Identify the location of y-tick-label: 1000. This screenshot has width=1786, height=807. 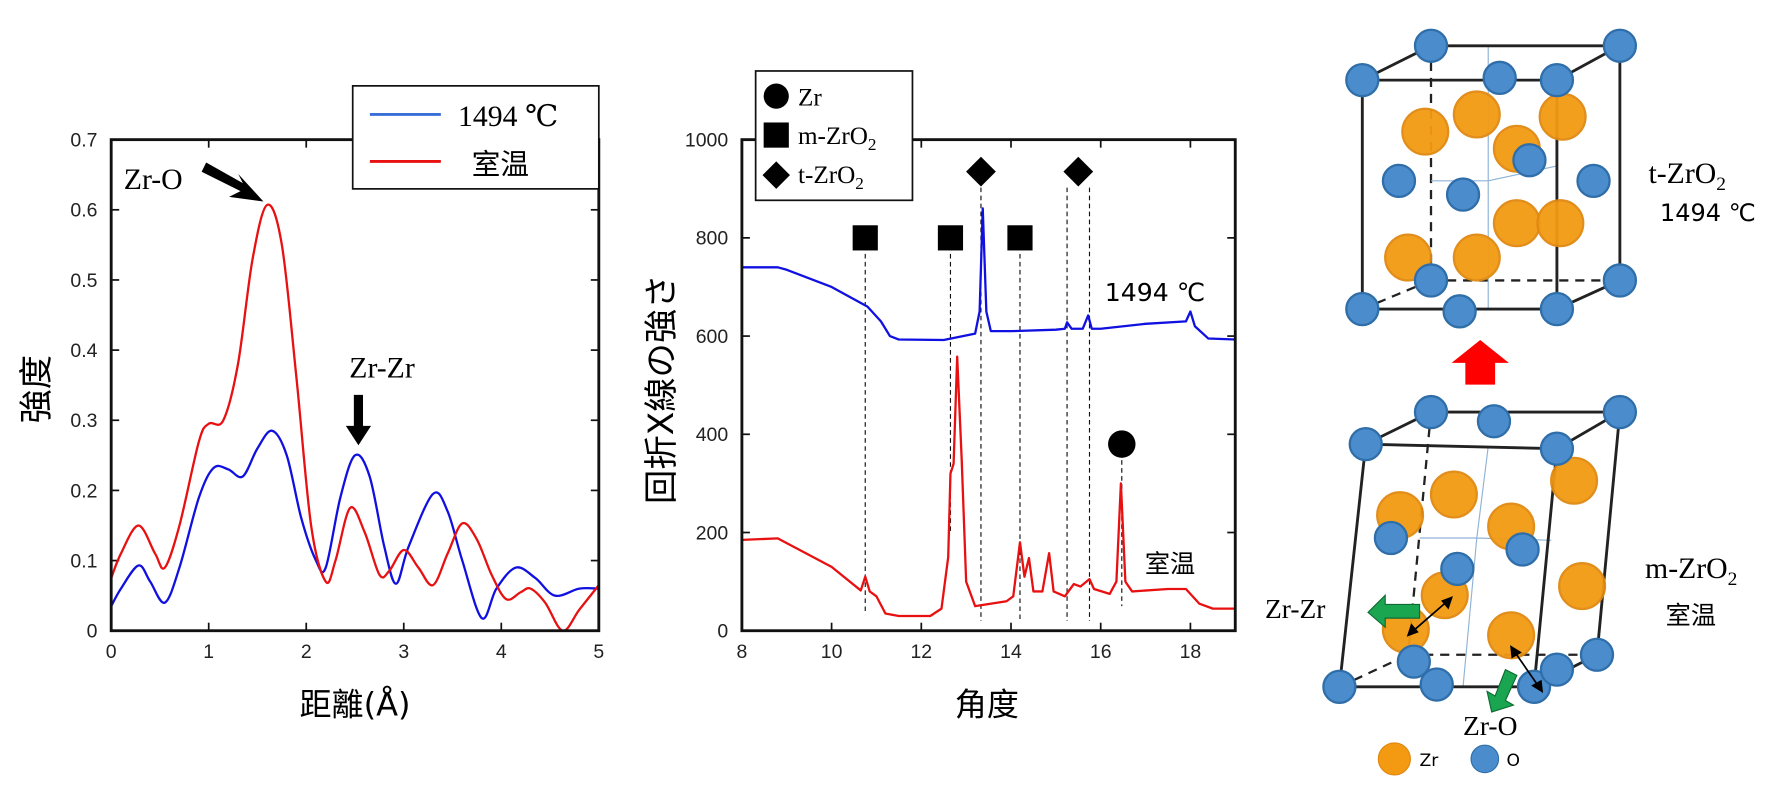
(706, 141).